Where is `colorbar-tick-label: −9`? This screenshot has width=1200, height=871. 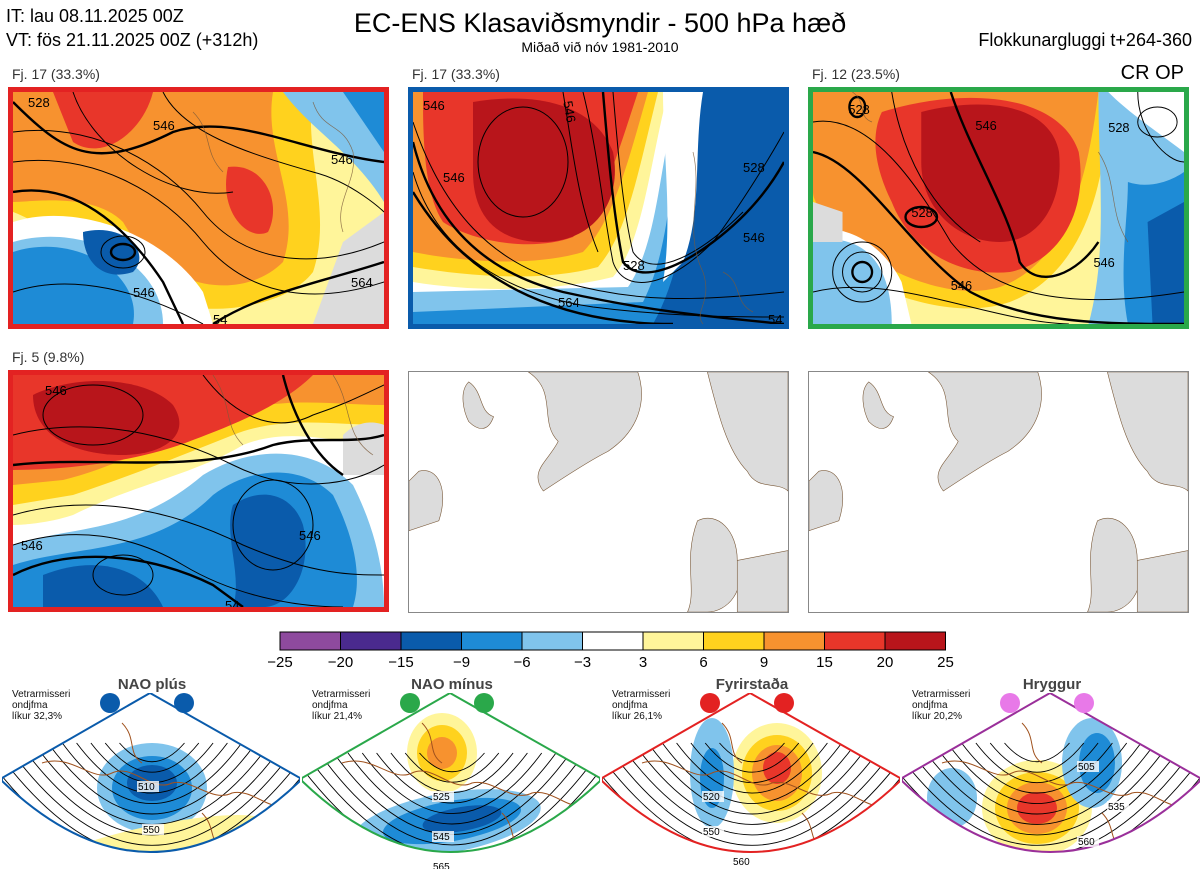 colorbar-tick-label: −9 is located at coordinates (461, 662).